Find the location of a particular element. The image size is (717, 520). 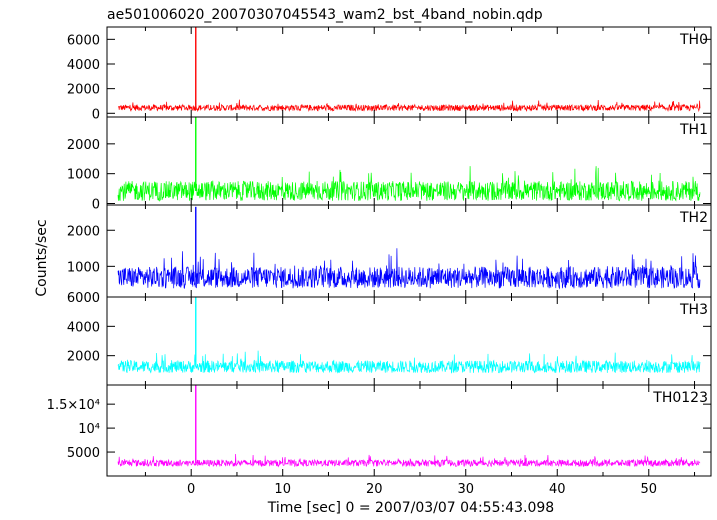

series-line-th0123 is located at coordinates (409, 460).